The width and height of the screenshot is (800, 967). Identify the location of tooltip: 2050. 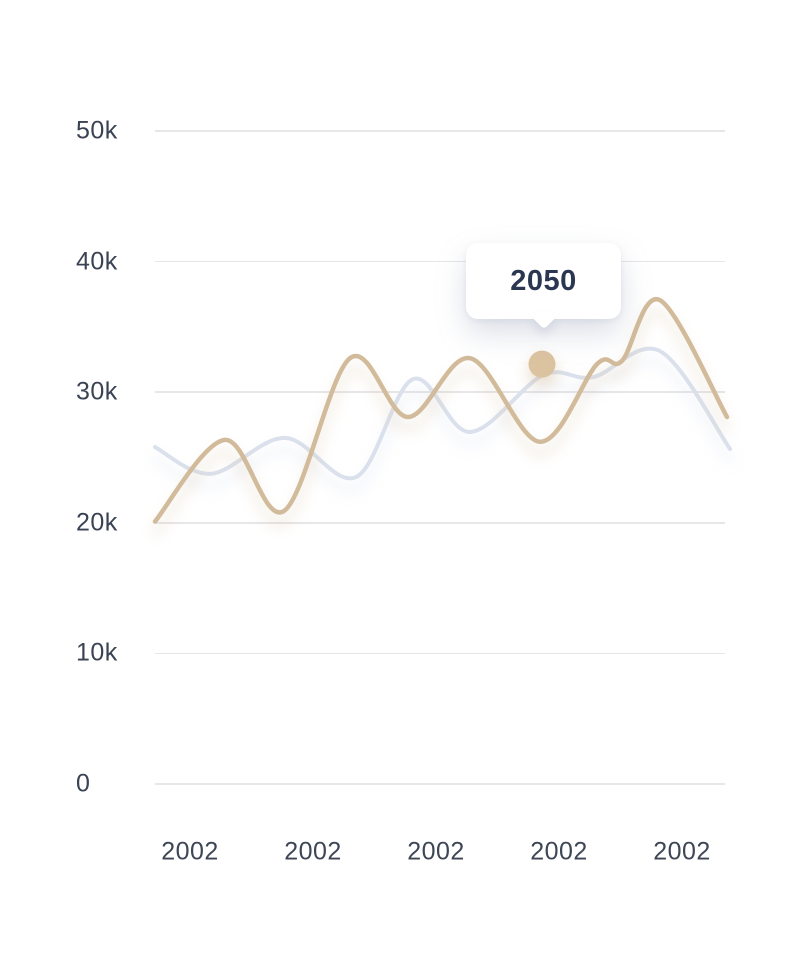
(543, 286).